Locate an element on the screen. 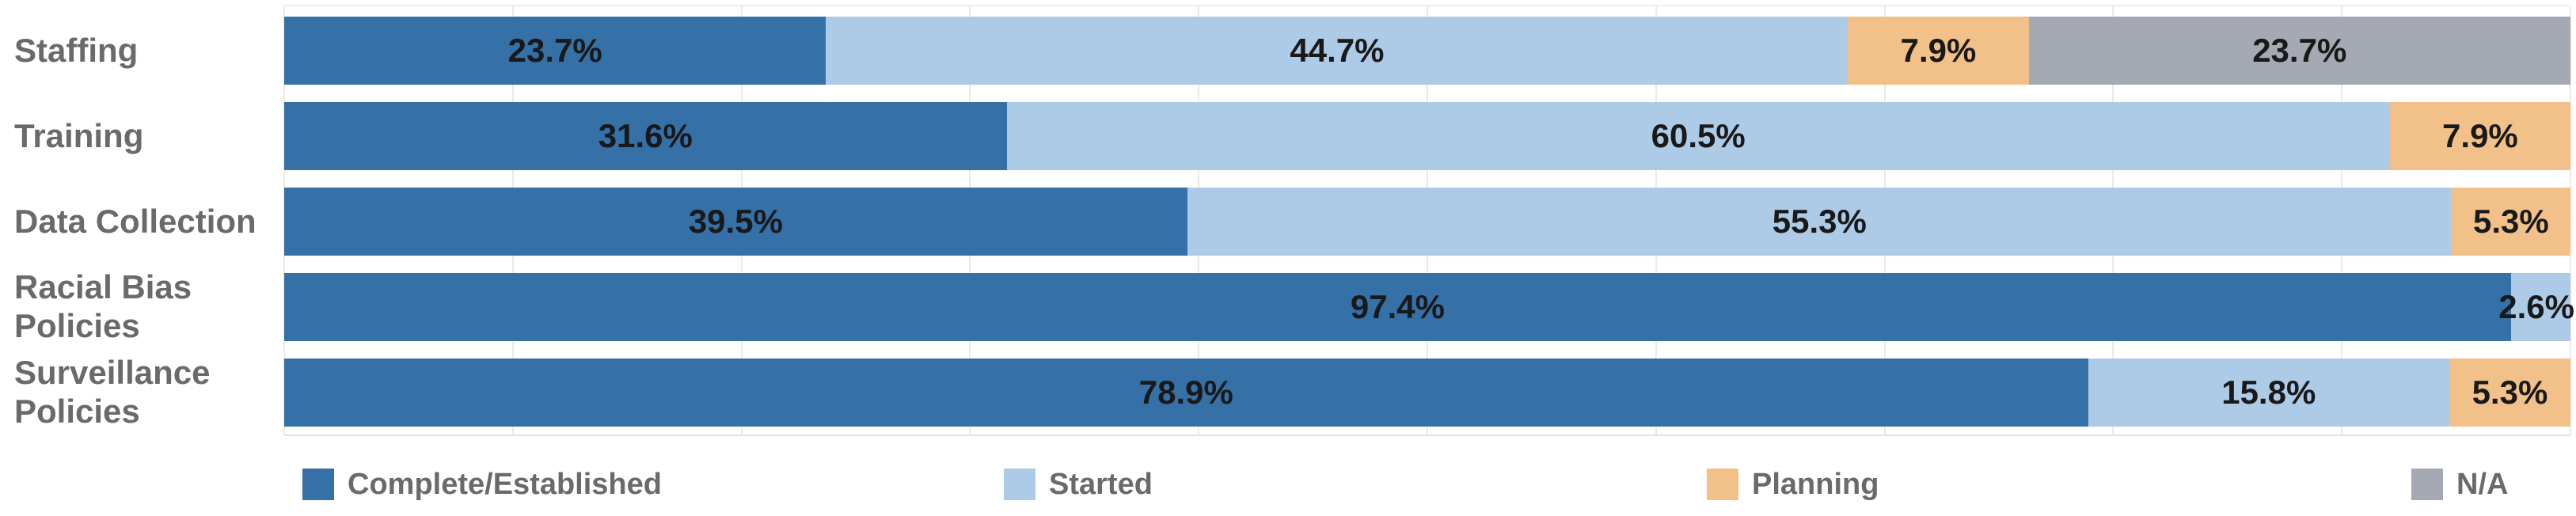 The image size is (2576, 516). legend-label: N/A is located at coordinates (2482, 484).